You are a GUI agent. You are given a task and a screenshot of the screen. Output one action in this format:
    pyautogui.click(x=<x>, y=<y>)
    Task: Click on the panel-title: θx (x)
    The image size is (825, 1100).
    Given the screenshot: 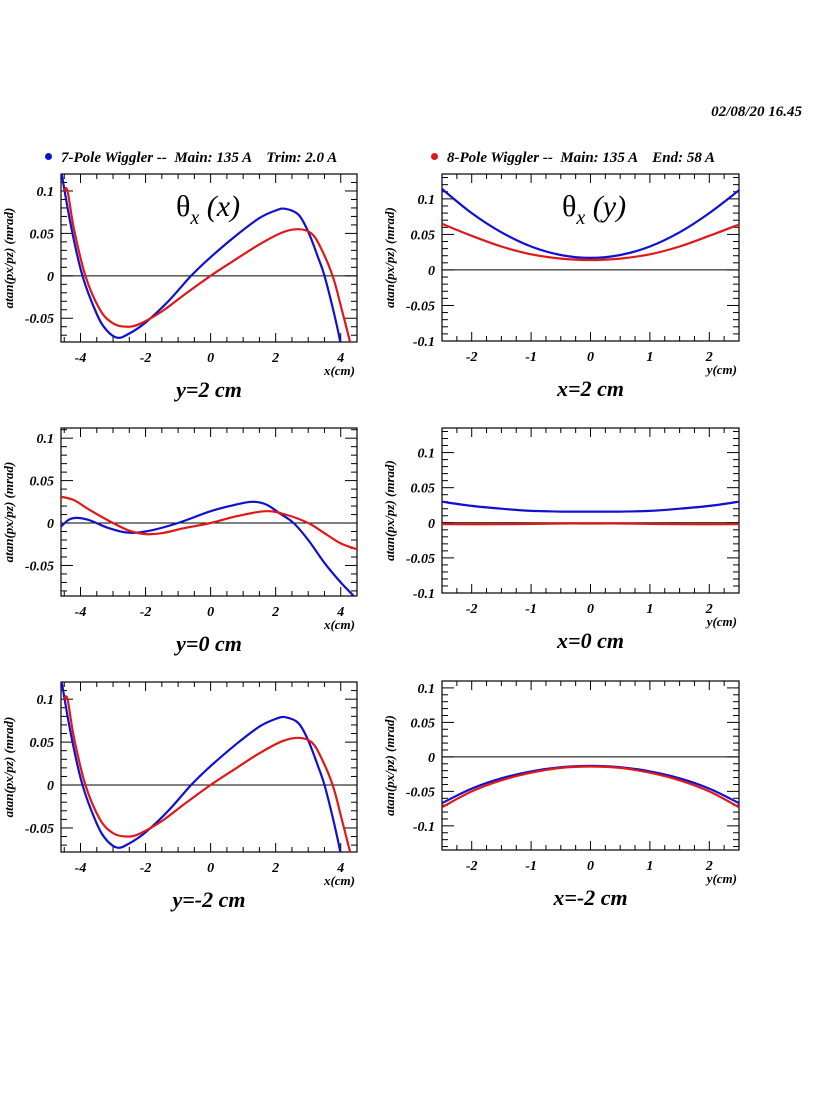 What is the action you would take?
    pyautogui.click(x=208, y=209)
    